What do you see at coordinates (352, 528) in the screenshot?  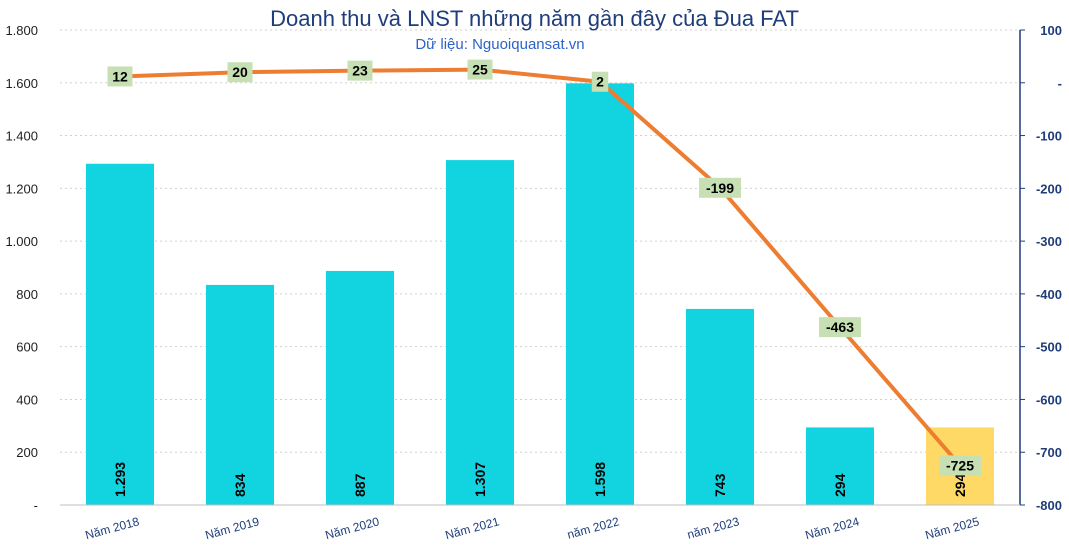 I see `x-tick-label: Năm 2020` at bounding box center [352, 528].